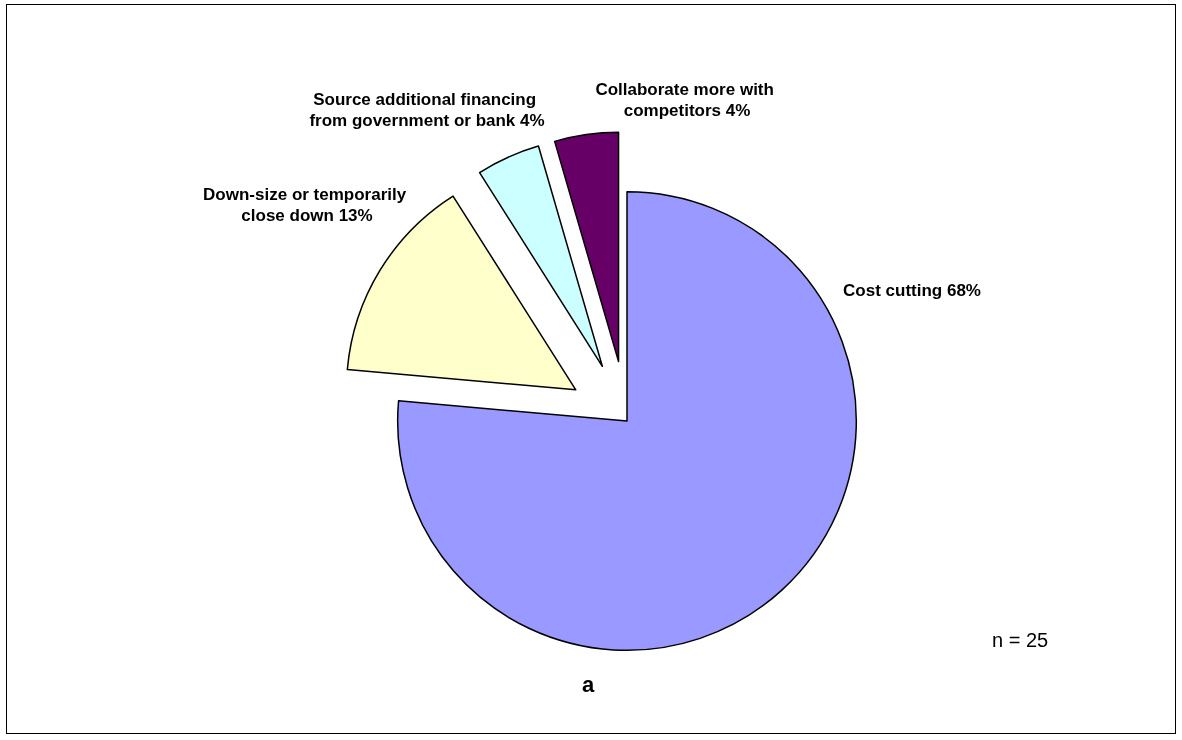 The image size is (1182, 740). Describe the element at coordinates (912, 290) in the screenshot. I see `slice-label: Cost cutting 68%` at that location.